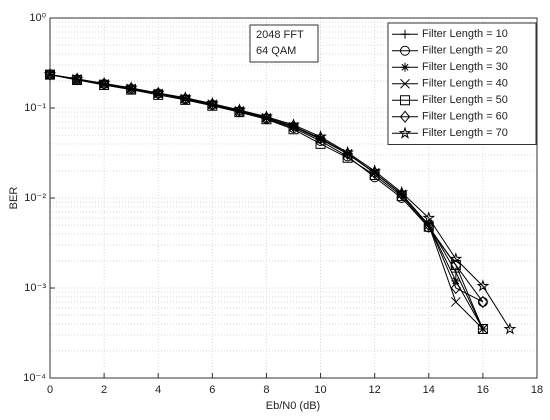 The height and width of the screenshot is (420, 550). I want to click on x-tick-label: 10, so click(320, 390).